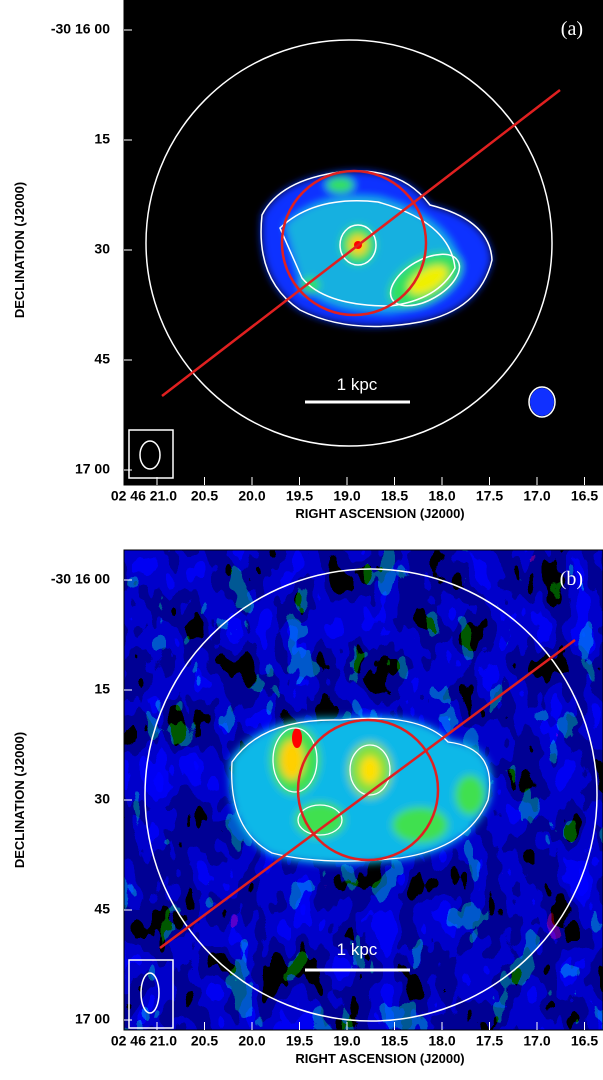 Image resolution: width=603 pixels, height=1080 pixels. I want to click on panel-label: (a), so click(572, 29).